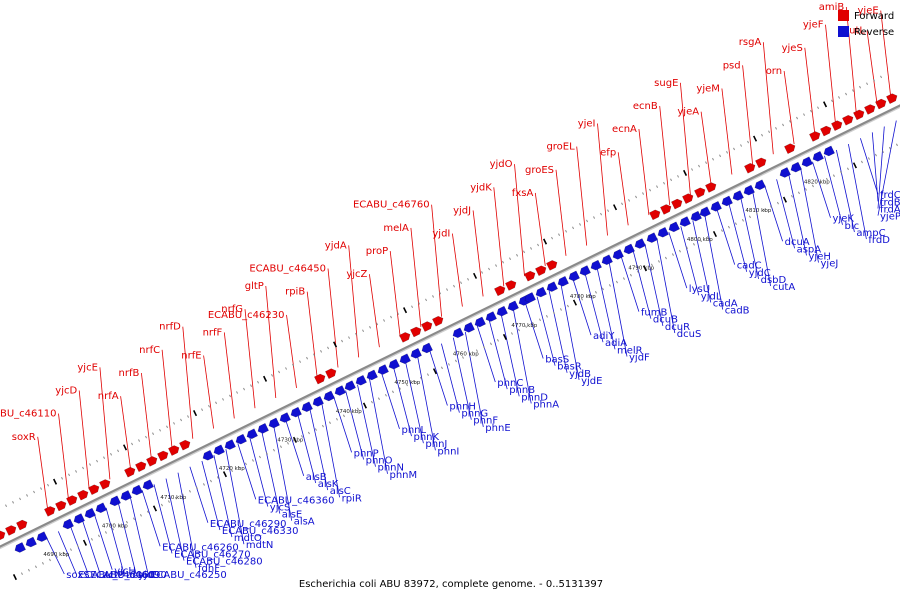  Describe the element at coordinates (248, 538) in the screenshot. I see `reverse-gene-label: mdtO` at that location.